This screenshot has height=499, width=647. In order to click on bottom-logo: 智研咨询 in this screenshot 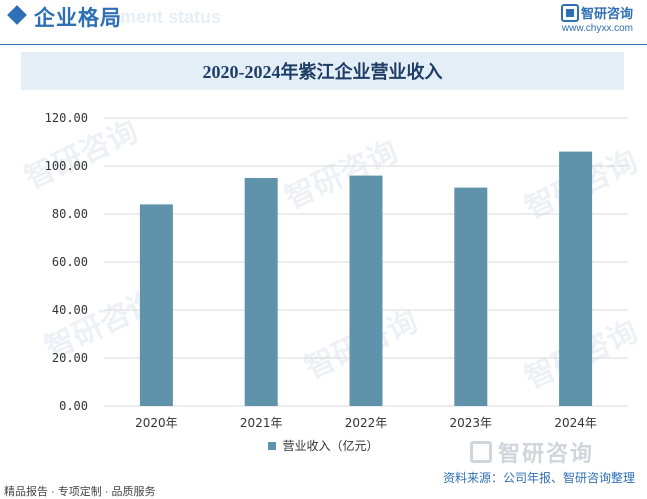, I will do `click(532, 452)`.